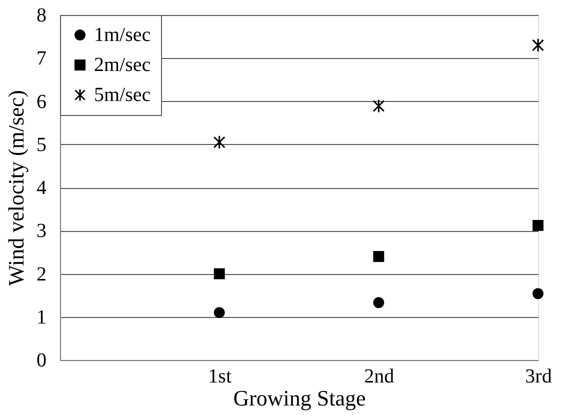 The image size is (567, 418). Describe the element at coordinates (41, 15) in the screenshot. I see `y-tick-label: 8` at that location.